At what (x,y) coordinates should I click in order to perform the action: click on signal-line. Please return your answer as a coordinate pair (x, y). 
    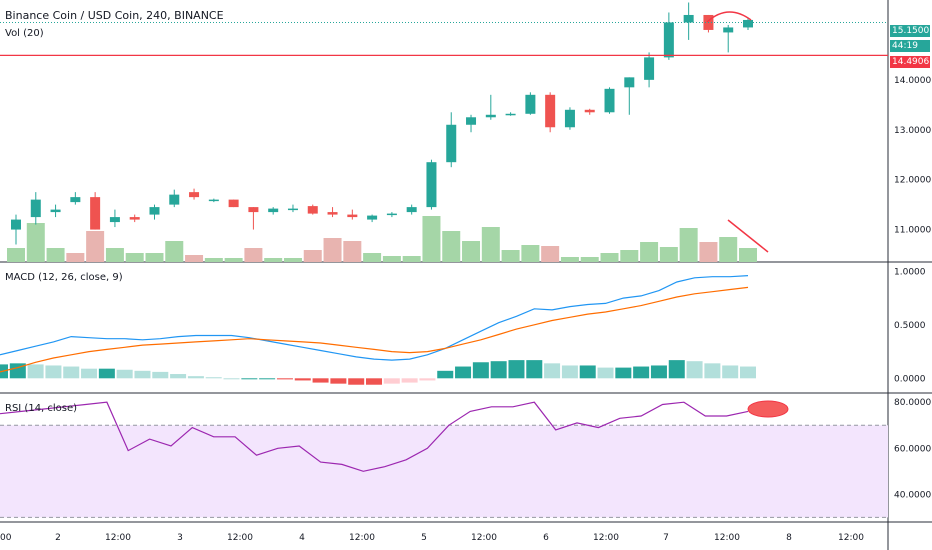
    Looking at the image, I should click on (374, 329).